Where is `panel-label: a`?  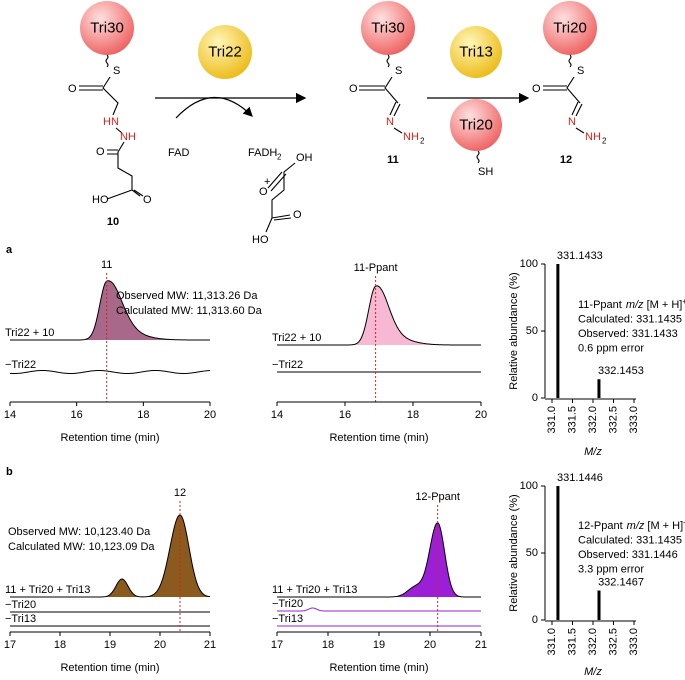
panel-label: a is located at coordinates (9, 250).